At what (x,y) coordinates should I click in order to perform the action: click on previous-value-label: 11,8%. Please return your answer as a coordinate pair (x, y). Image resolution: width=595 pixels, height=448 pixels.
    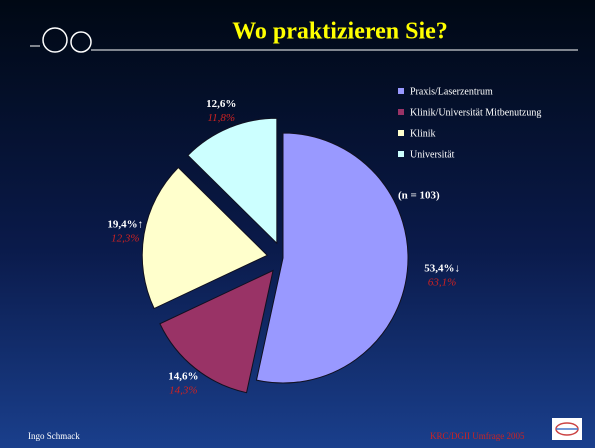
    Looking at the image, I should click on (222, 118).